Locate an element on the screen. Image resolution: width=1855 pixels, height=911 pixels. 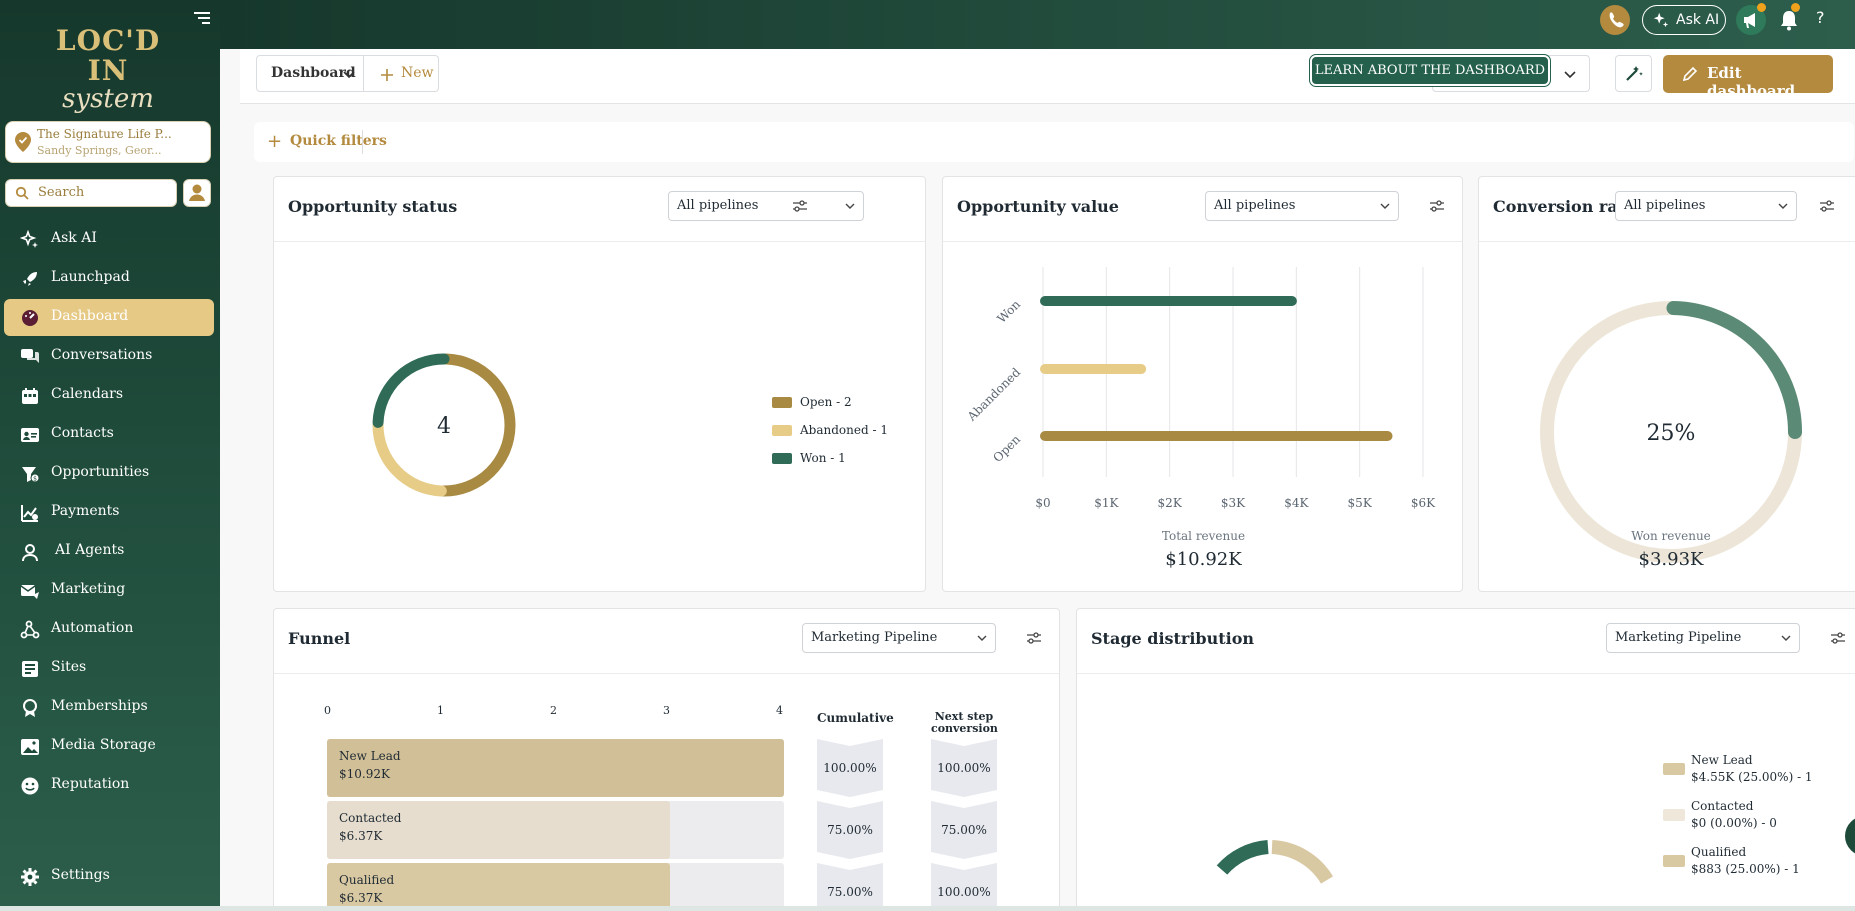
won-revenue-value: $3.93K is located at coordinates (1671, 559).